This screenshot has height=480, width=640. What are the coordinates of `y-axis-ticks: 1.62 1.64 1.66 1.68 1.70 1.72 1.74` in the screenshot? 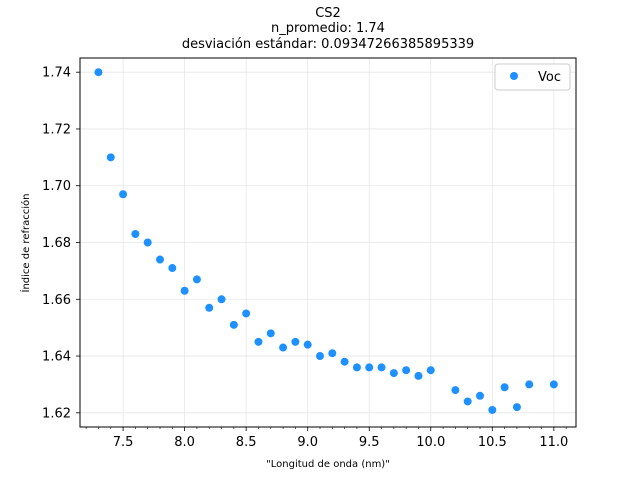 It's located at (61, 243).